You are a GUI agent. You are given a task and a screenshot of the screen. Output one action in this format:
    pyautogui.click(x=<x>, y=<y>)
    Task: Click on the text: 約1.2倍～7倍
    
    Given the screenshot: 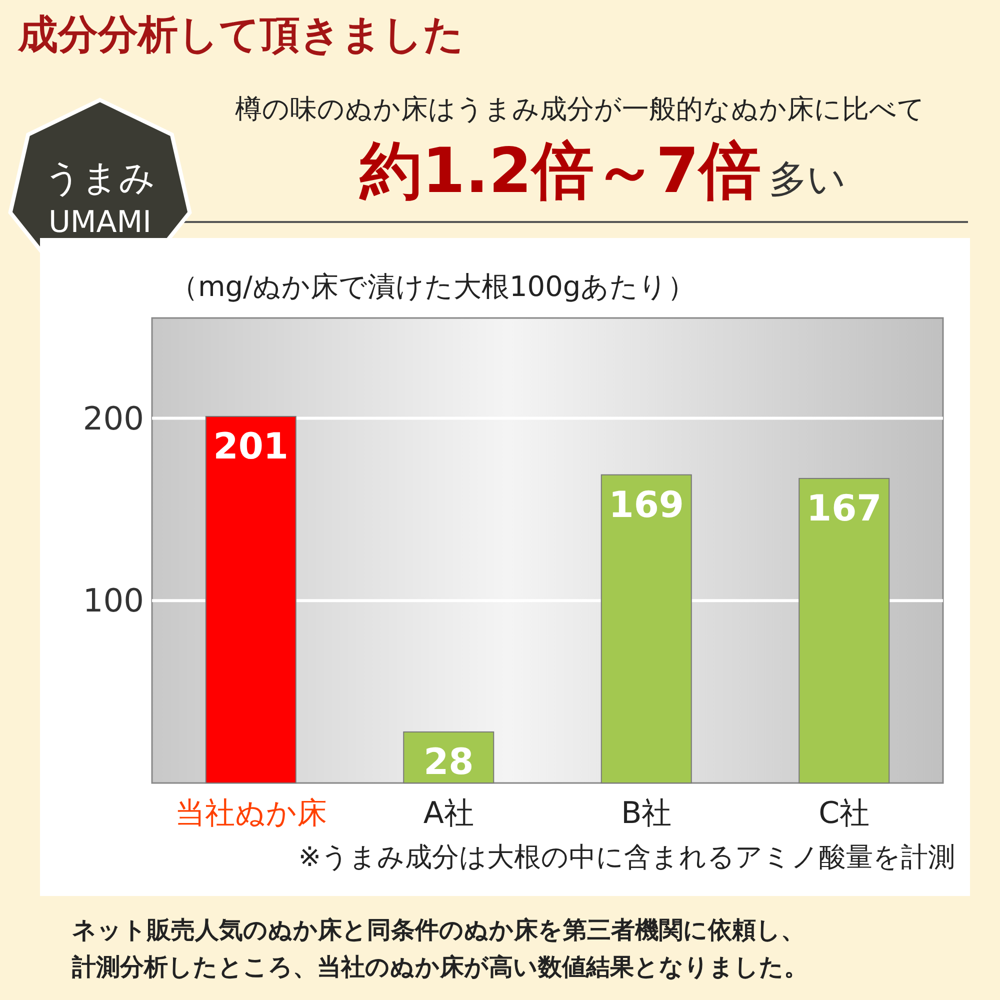 What is the action you would take?
    pyautogui.click(x=559, y=170)
    